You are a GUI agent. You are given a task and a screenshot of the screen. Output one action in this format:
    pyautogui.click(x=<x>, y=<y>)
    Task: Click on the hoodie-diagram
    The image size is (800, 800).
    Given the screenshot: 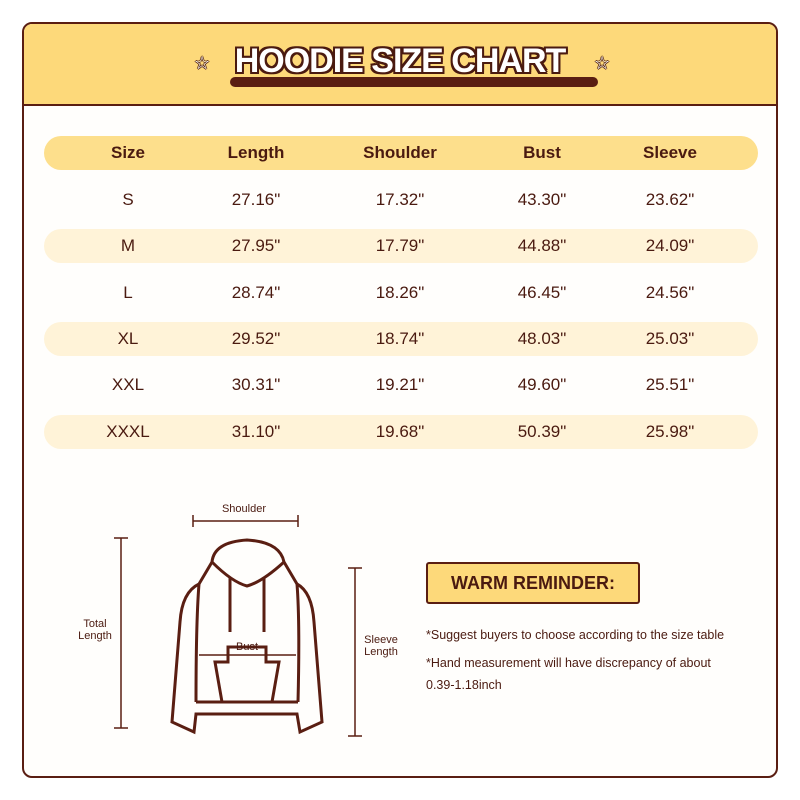 What is the action you would take?
    pyautogui.click(x=238, y=626)
    